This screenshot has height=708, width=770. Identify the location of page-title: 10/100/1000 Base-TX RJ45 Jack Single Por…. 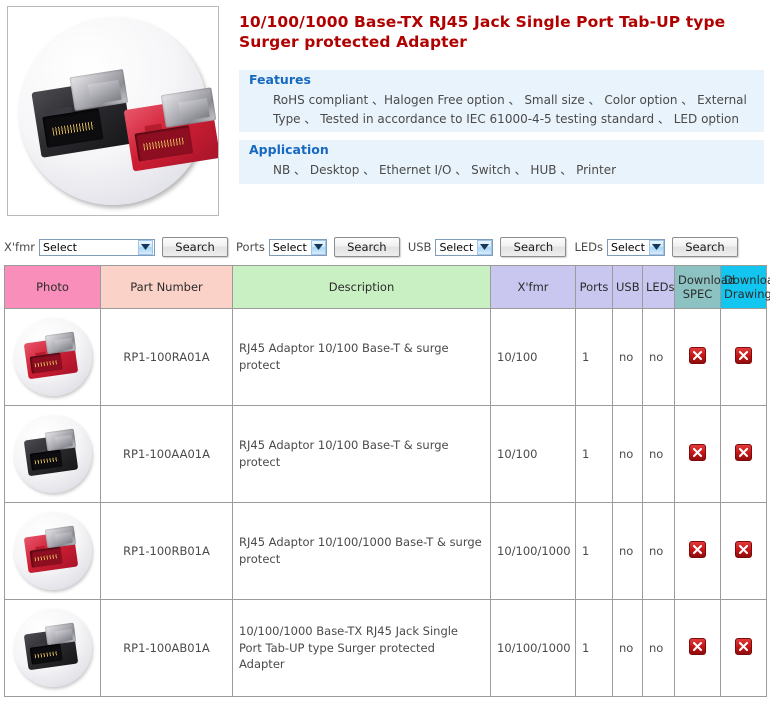
(482, 32).